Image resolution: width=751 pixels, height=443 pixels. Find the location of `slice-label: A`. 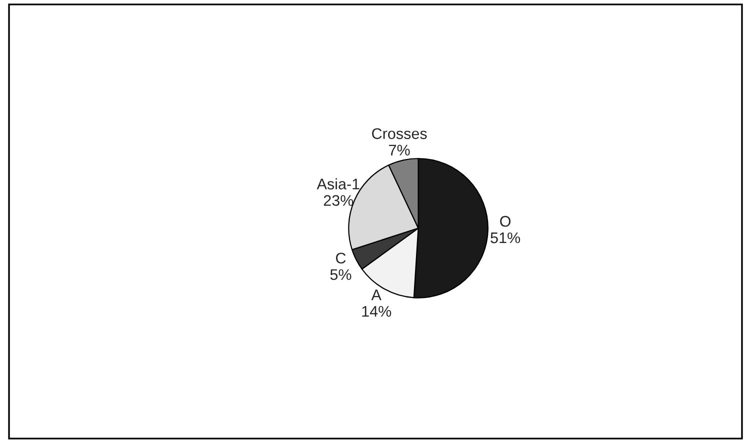

slice-label: A is located at coordinates (376, 295).